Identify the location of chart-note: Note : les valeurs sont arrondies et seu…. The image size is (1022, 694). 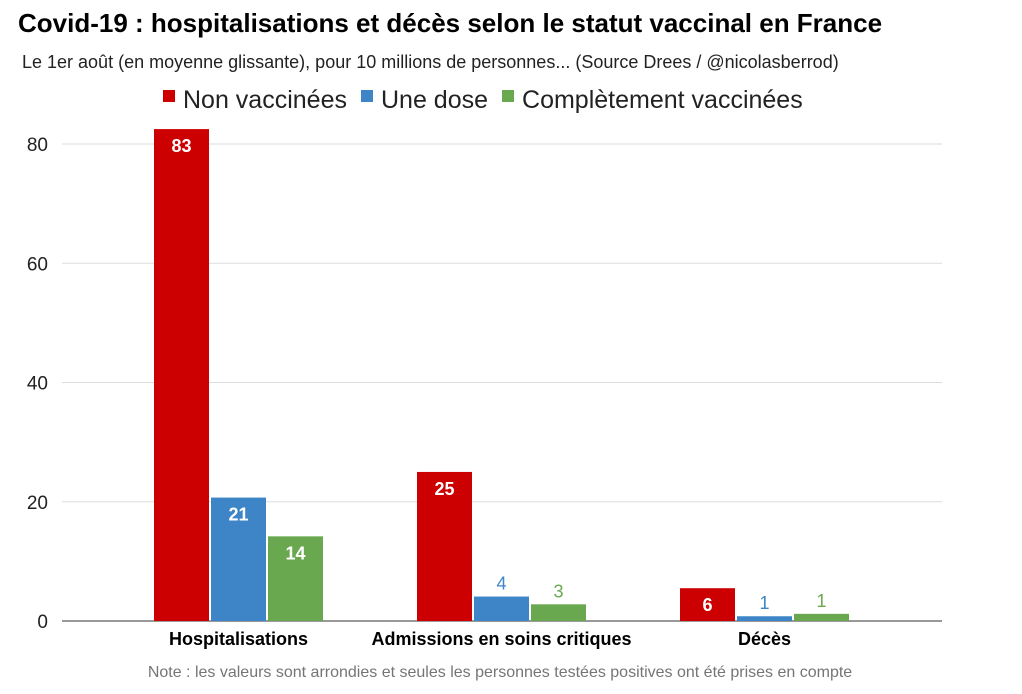
(500, 672).